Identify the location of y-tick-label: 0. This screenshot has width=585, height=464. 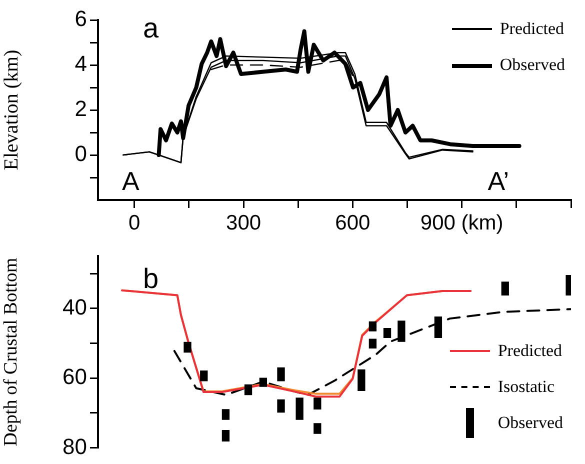
(80, 153).